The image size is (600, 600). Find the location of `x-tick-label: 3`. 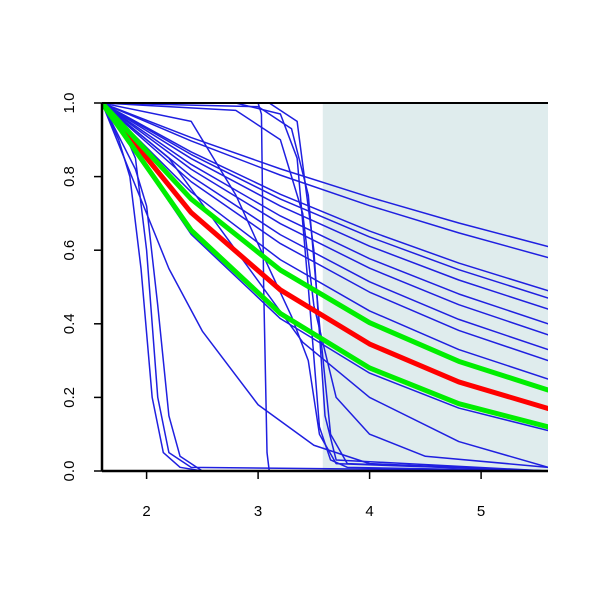

x-tick-label: 3 is located at coordinates (258, 511).